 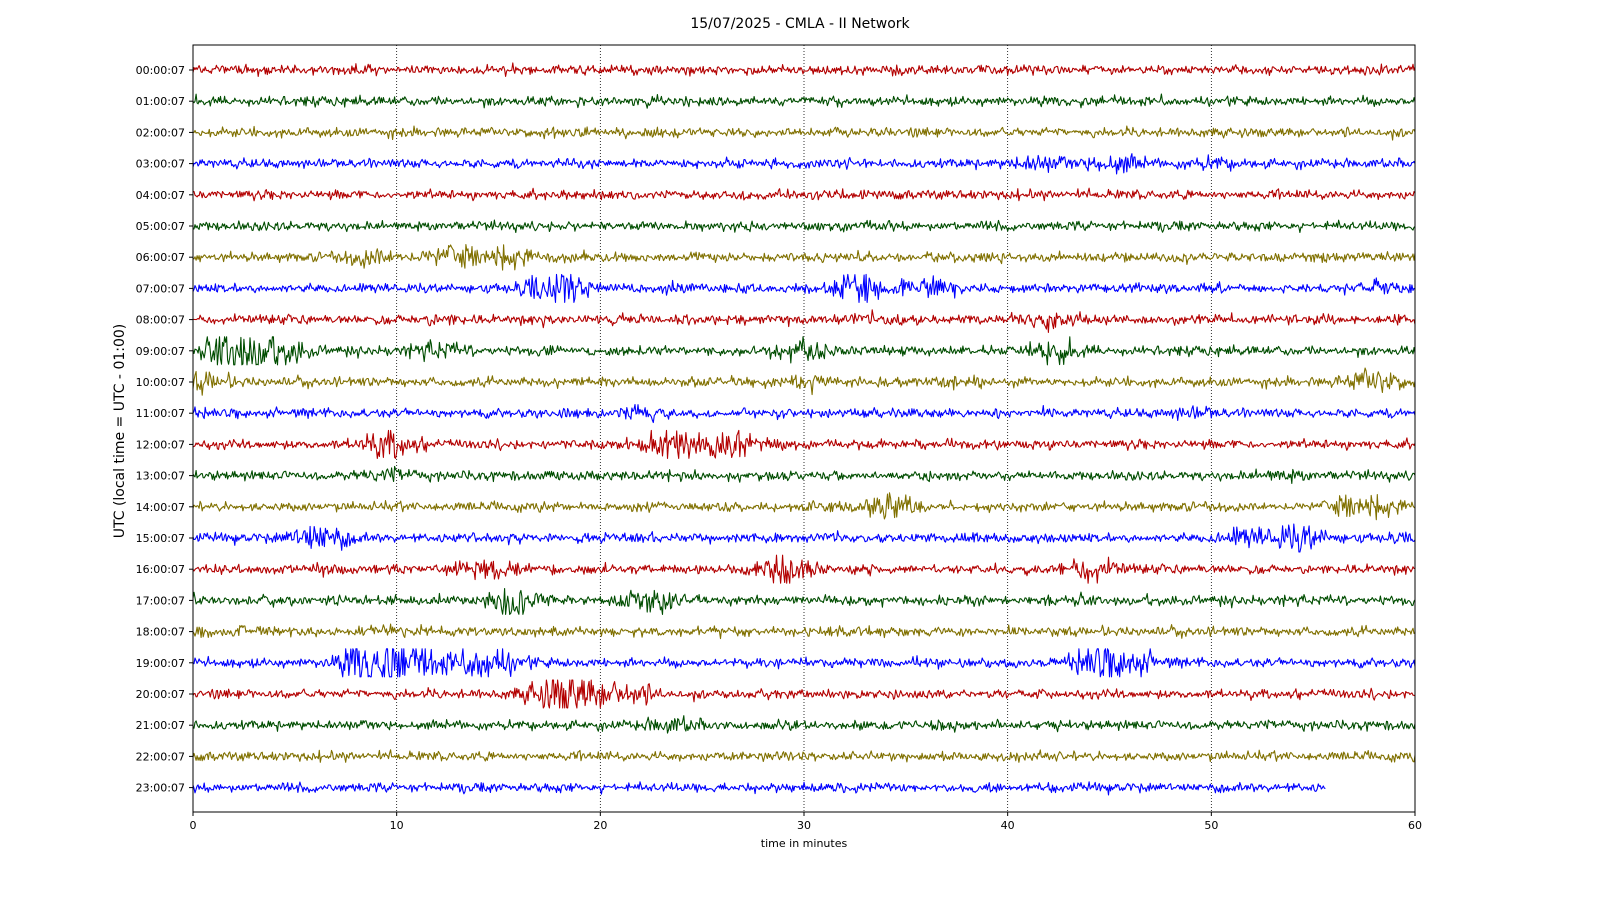 What do you see at coordinates (160, 569) in the screenshot?
I see `y-tick-label: 16:00:07` at bounding box center [160, 569].